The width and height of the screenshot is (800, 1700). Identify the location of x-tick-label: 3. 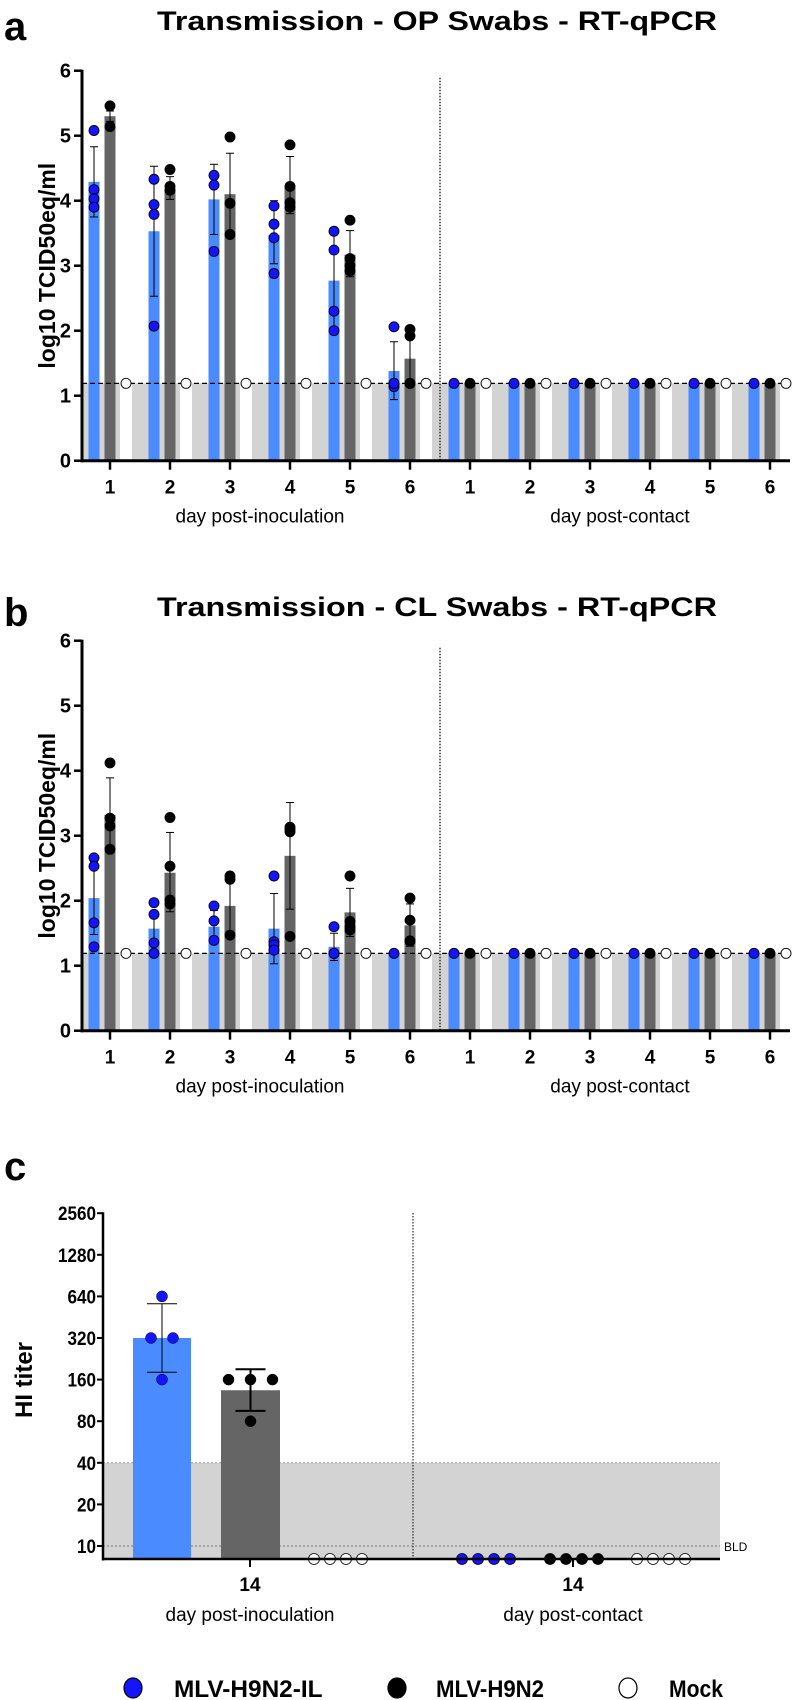
(230, 1058).